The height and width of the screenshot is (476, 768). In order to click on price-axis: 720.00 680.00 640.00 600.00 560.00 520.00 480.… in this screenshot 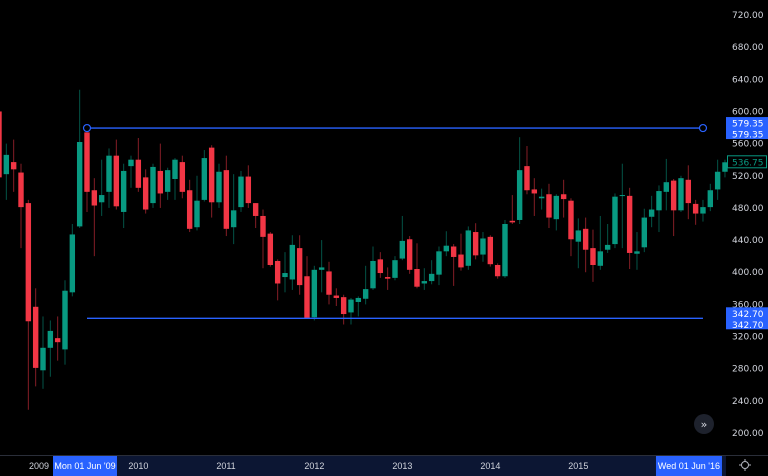, I will do `click(747, 225)`.